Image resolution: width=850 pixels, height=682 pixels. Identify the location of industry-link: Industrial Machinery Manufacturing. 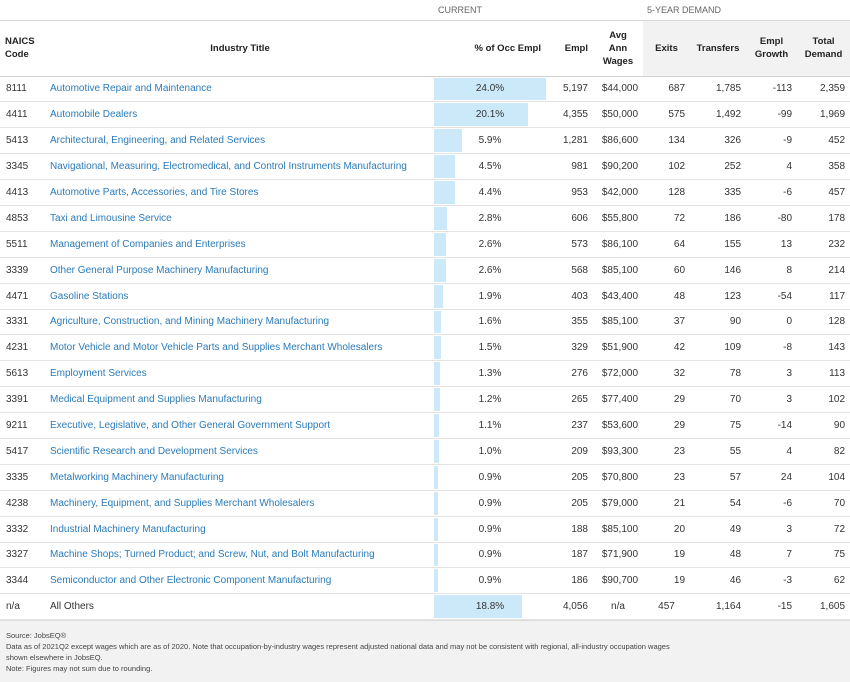
(128, 529).